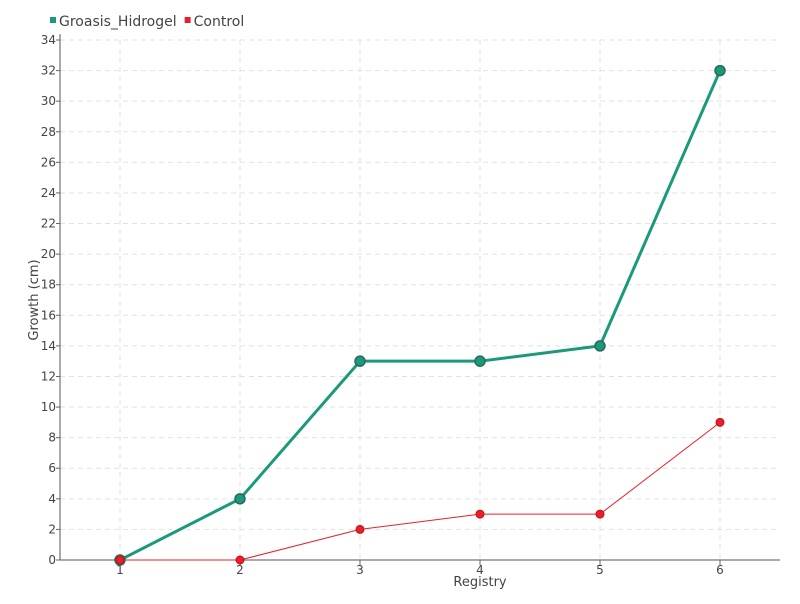 Image resolution: width=800 pixels, height=604 pixels. I want to click on legend-label: Groasis_Hidrogel, so click(118, 22).